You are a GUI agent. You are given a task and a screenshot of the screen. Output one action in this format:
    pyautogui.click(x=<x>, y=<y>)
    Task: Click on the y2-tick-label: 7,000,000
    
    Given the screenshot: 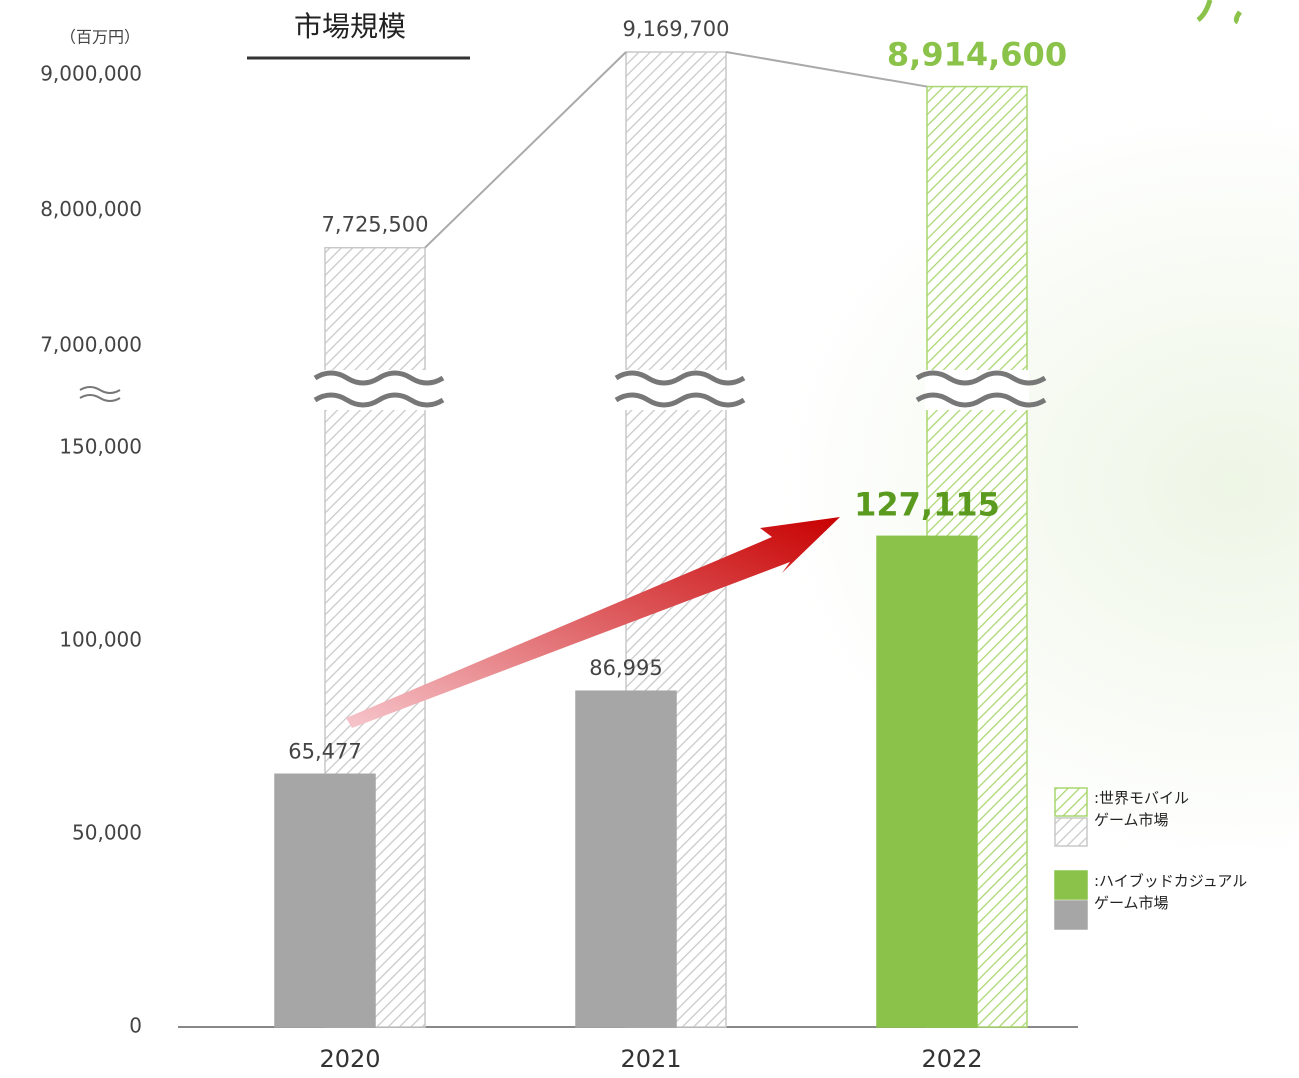 What is the action you would take?
    pyautogui.click(x=91, y=345)
    